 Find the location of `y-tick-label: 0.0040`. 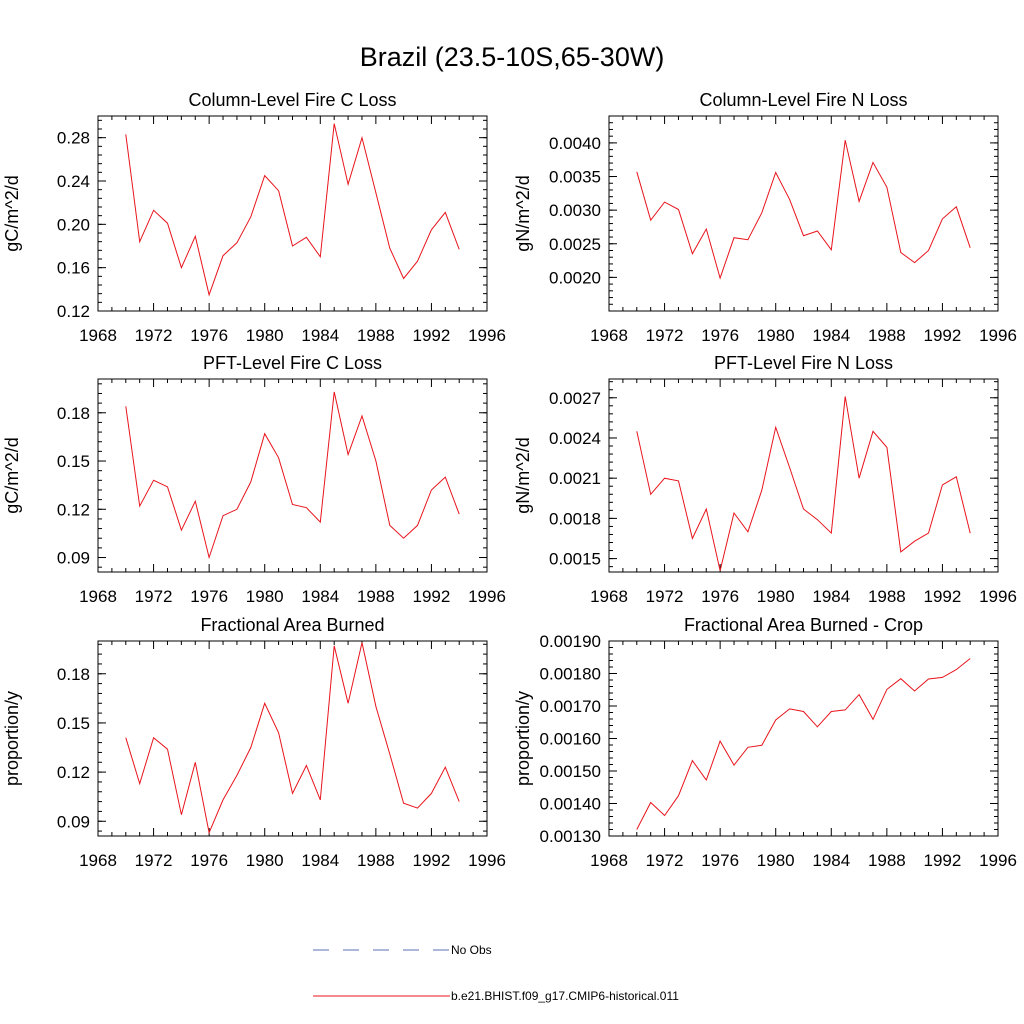

y-tick-label: 0.0040 is located at coordinates (575, 143).